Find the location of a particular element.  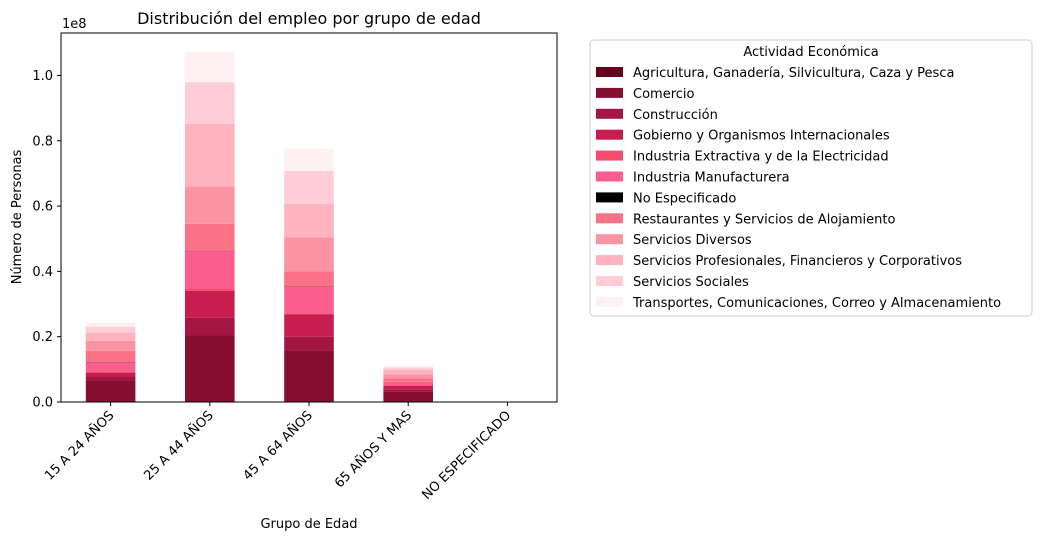

legend-item: No Especificado is located at coordinates (666, 198).